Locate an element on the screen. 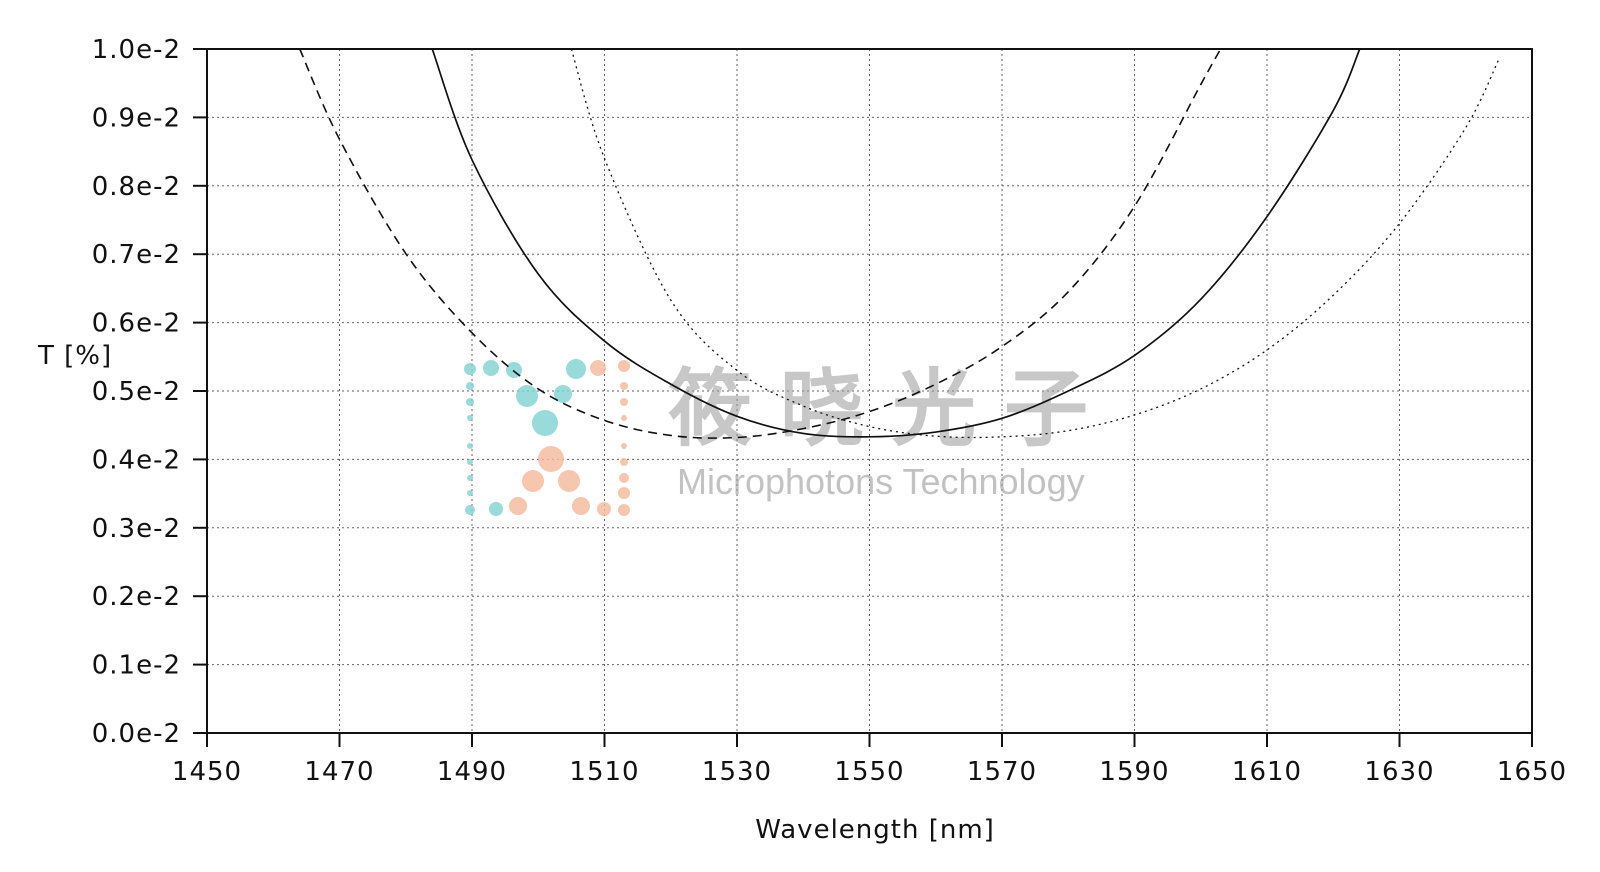  y-tick-label-3: 0.3e-2 is located at coordinates (136, 529).